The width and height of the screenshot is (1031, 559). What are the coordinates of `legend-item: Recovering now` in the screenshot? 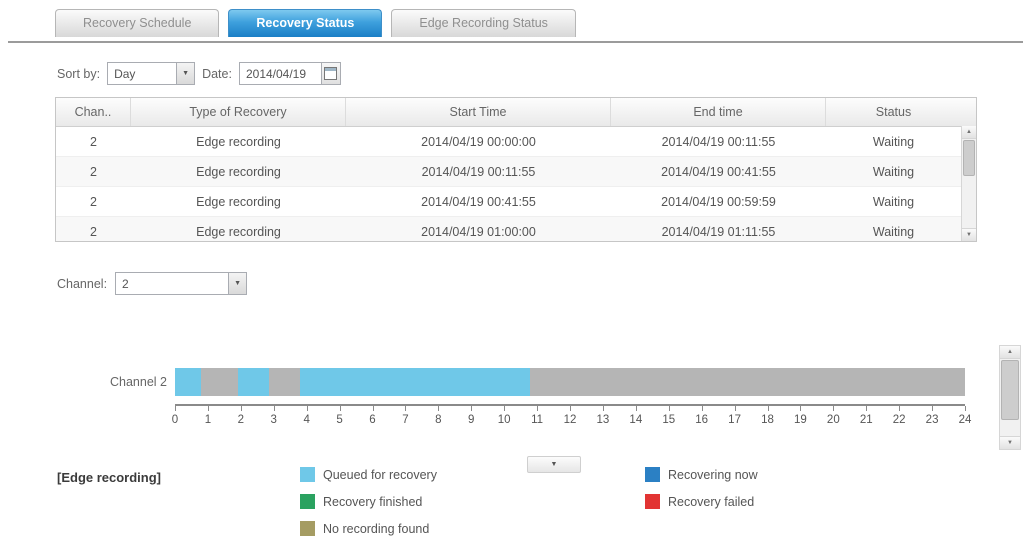 It's located at (701, 474).